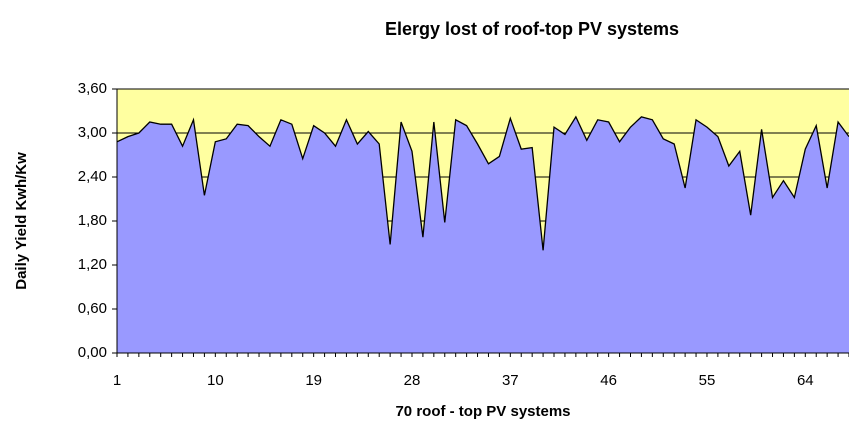 The image size is (849, 425). I want to click on x-tick-label: 55, so click(707, 380).